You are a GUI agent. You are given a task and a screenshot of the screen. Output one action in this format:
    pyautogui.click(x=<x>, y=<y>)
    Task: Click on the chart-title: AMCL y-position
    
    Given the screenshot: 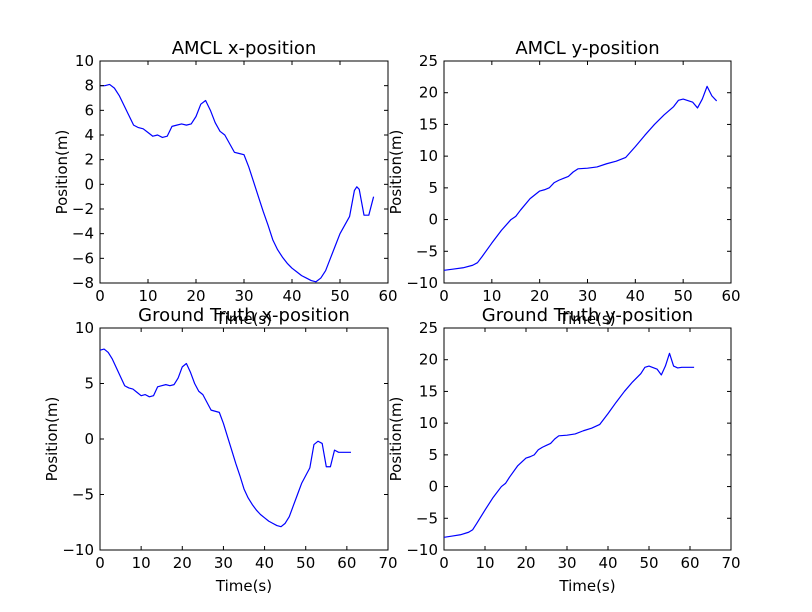 What is the action you would take?
    pyautogui.click(x=587, y=48)
    